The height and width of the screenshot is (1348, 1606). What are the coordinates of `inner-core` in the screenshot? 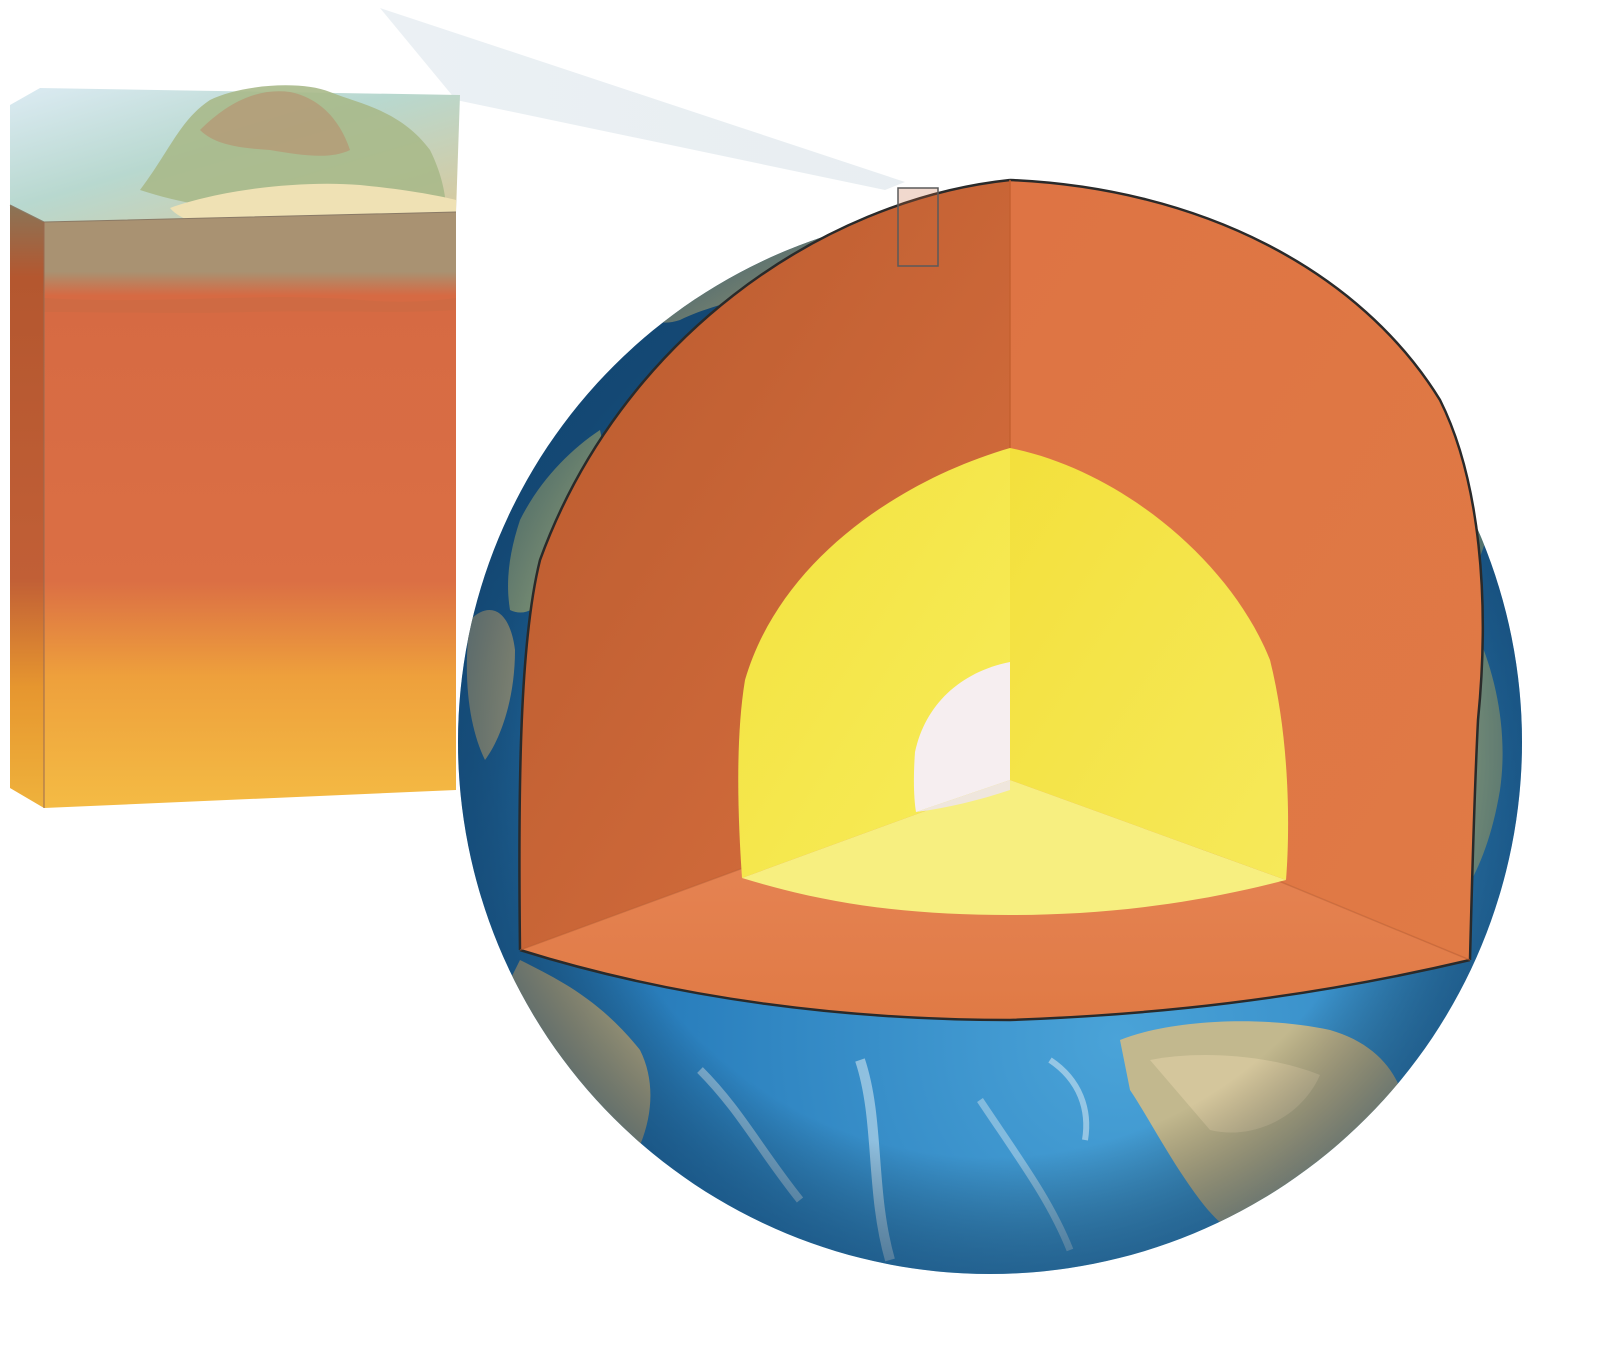 It's located at (961, 737).